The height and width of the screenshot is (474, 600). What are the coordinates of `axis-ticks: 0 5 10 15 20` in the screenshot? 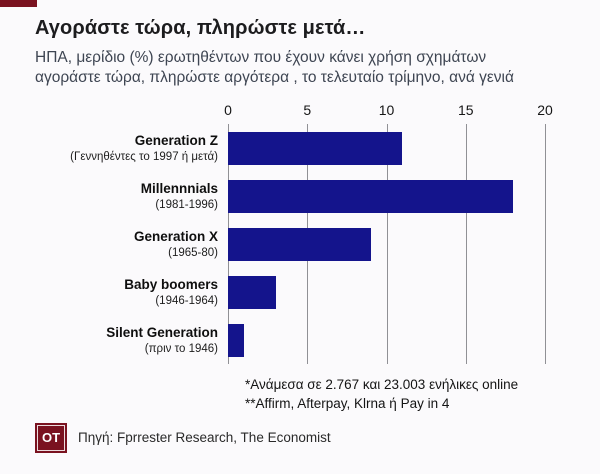 It's located at (388, 112).